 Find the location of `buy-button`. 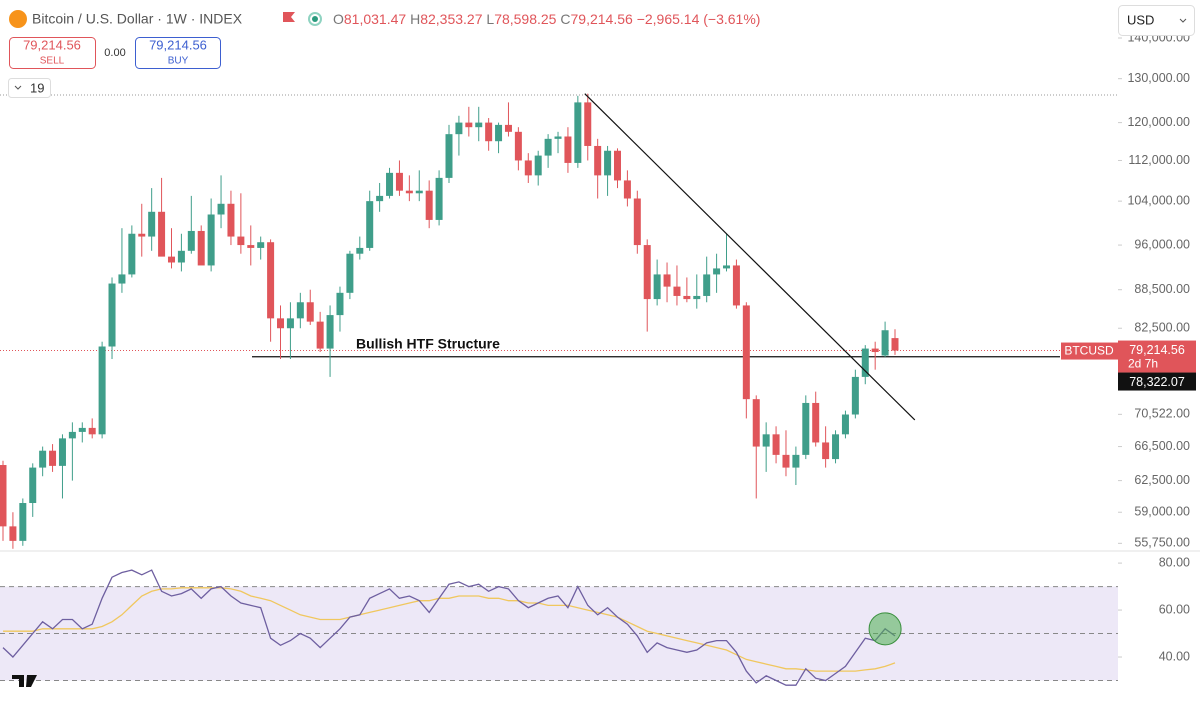

buy-button is located at coordinates (178, 53).